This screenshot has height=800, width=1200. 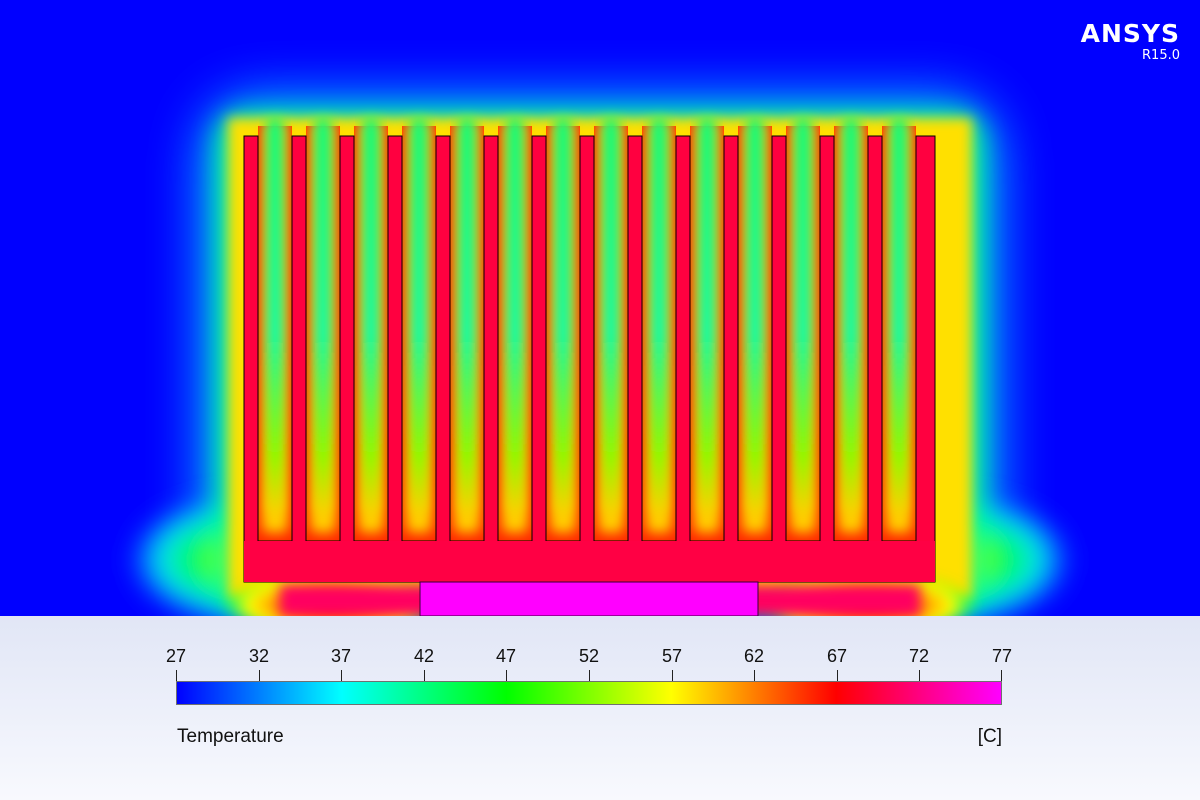 What do you see at coordinates (259, 656) in the screenshot?
I see `legend-tick-label: 32` at bounding box center [259, 656].